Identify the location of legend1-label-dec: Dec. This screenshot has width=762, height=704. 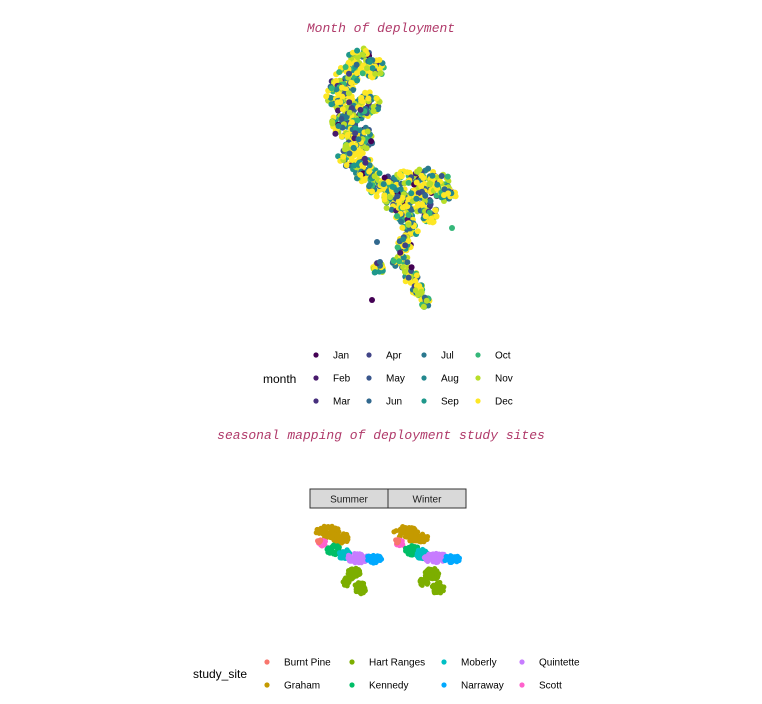
(504, 402).